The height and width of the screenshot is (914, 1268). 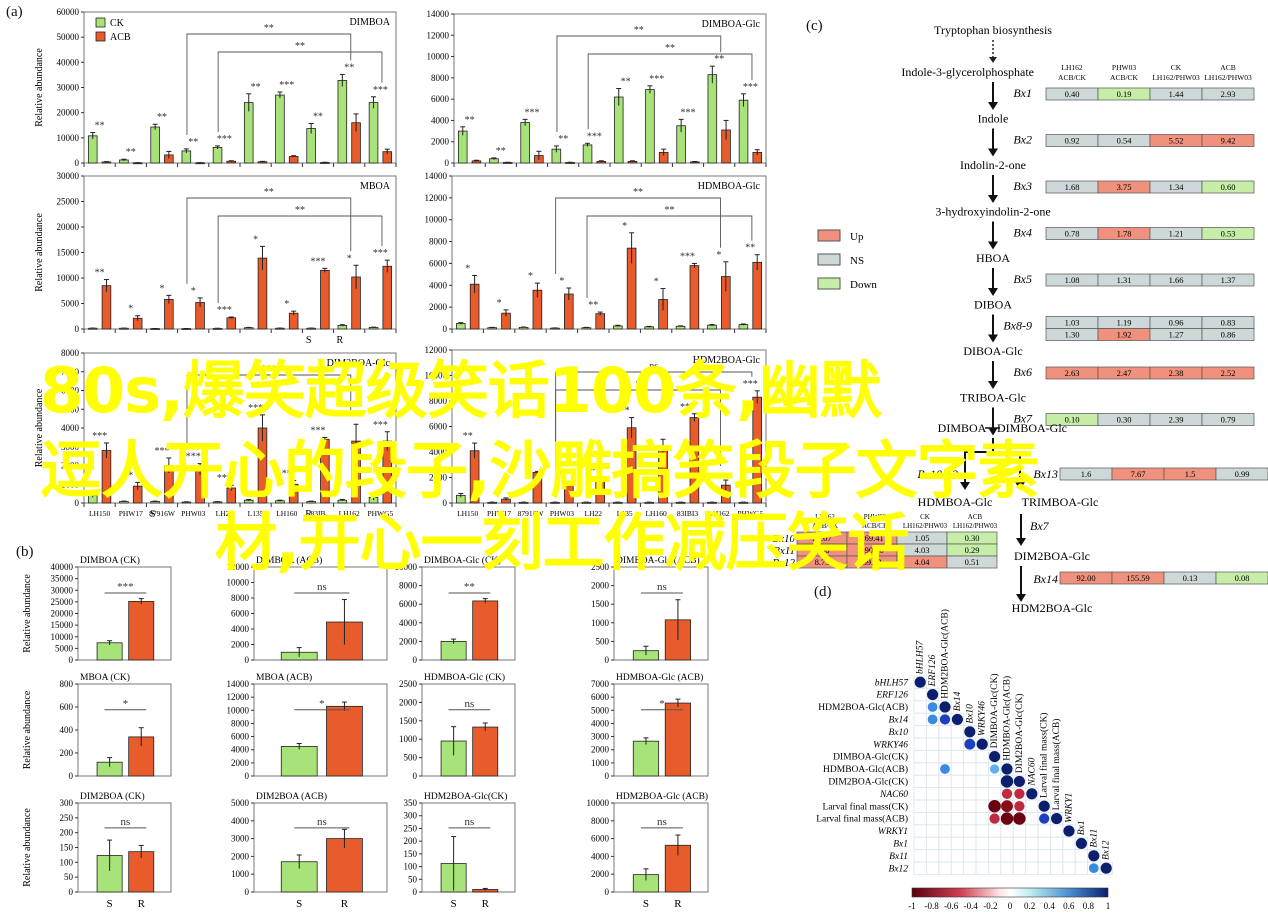 I want to click on legend-label-up: Up, so click(x=857, y=237).